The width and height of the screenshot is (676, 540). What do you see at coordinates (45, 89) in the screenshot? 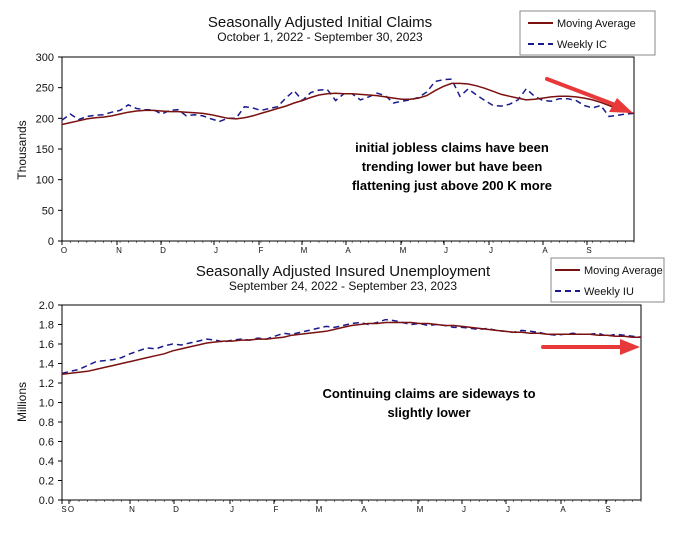
I see `c1-y-tick-label: 250` at bounding box center [45, 89].